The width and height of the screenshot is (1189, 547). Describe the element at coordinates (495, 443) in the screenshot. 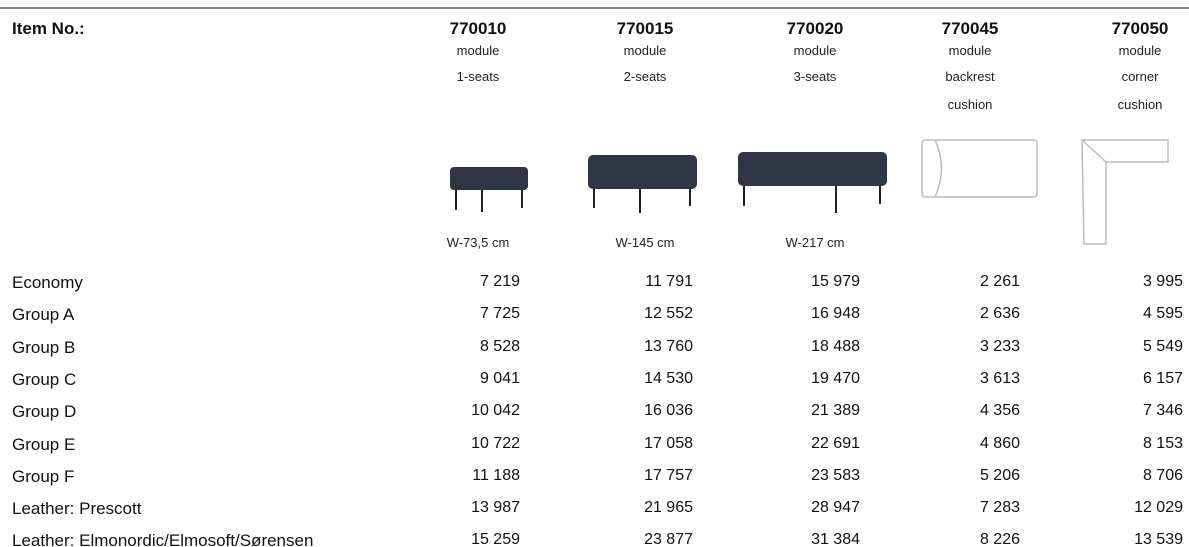

I see `price: 10 722` at that location.